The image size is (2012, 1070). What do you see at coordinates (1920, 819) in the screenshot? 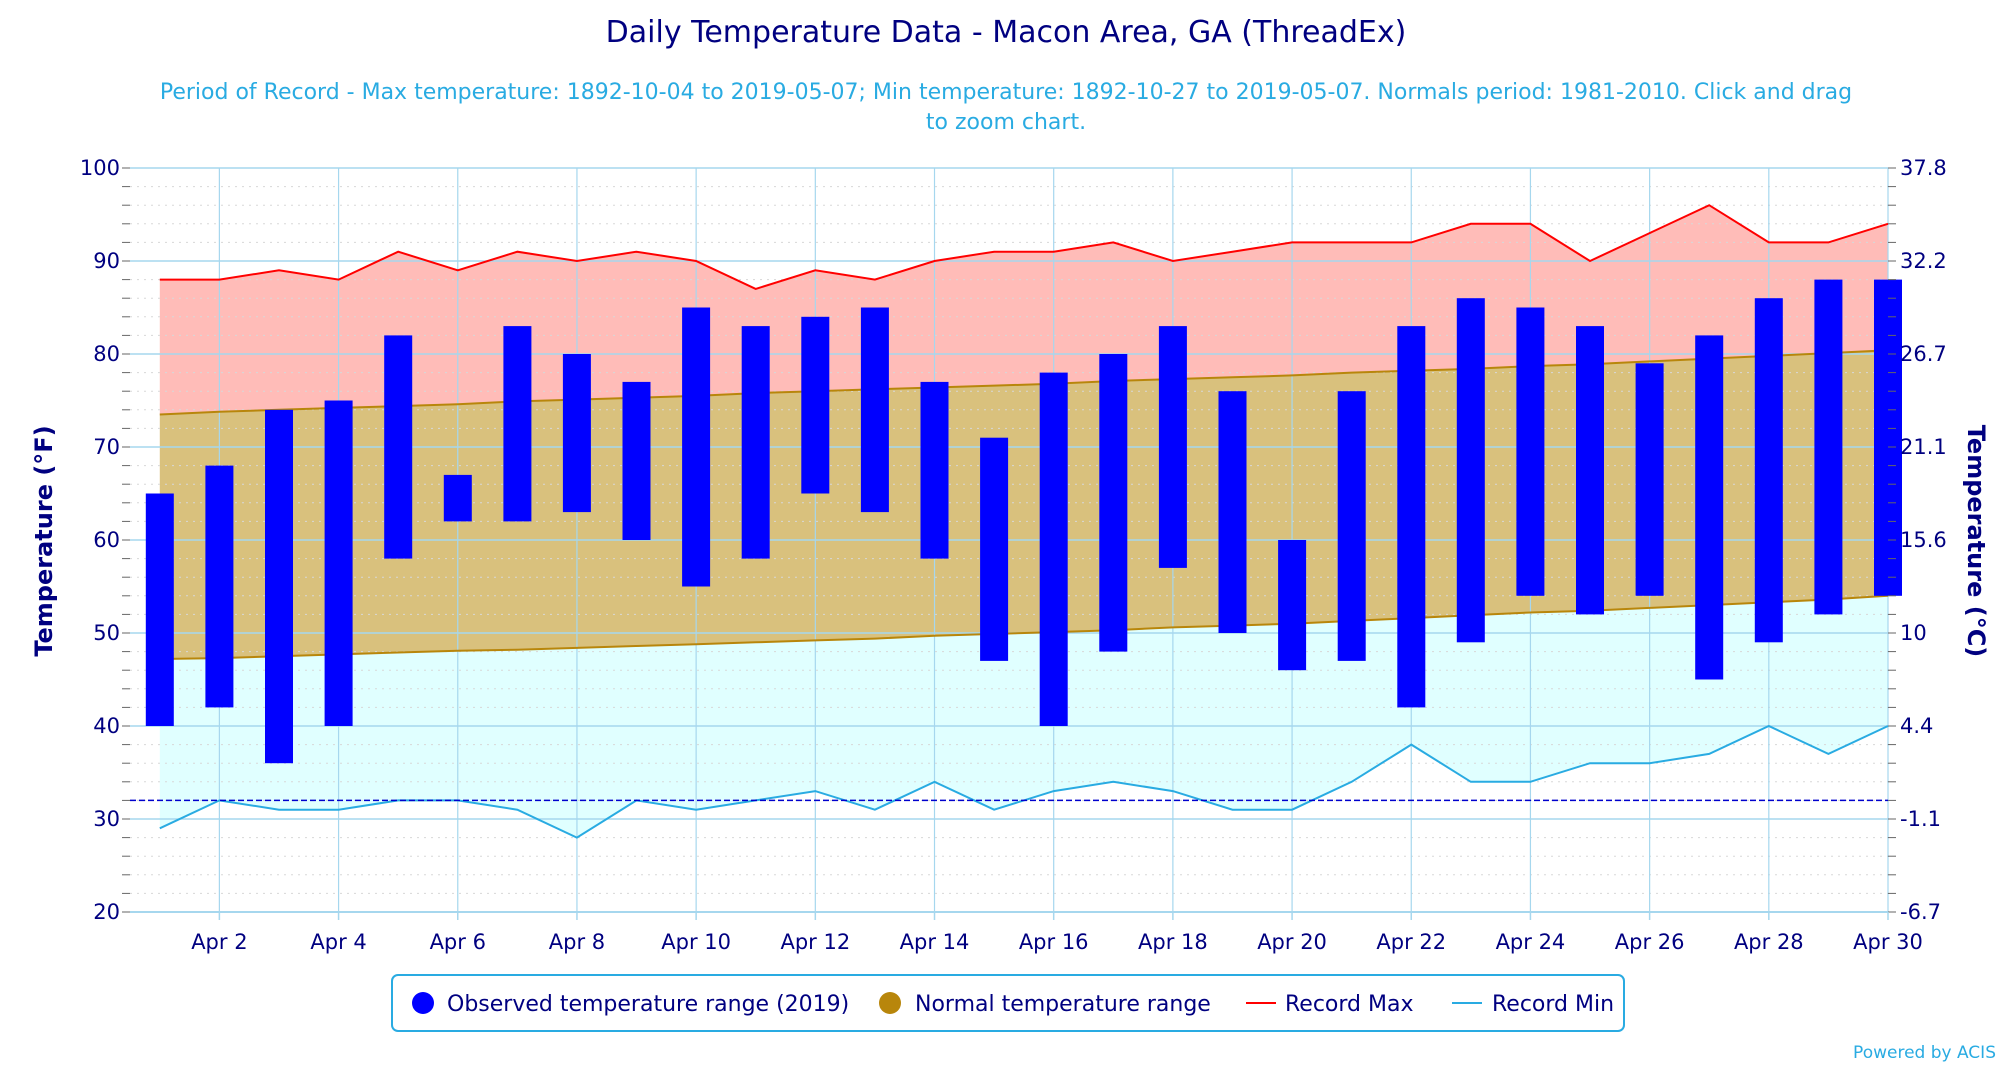
I see `y-right-tick-label: -1.1` at bounding box center [1920, 819].